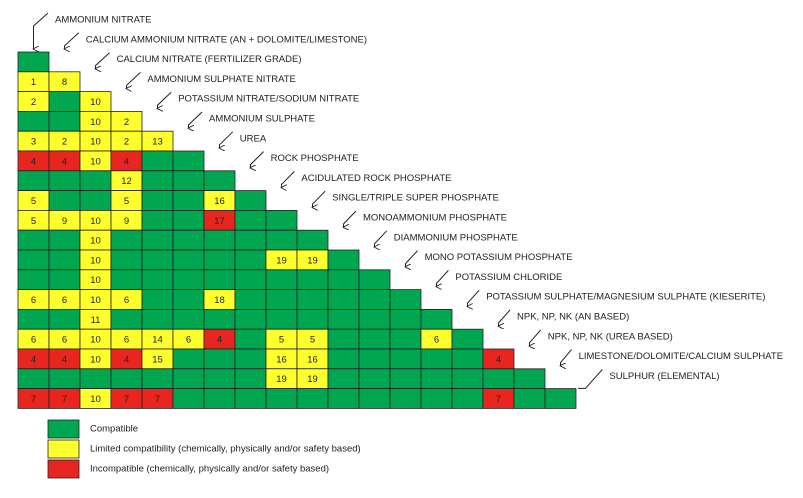  I want to click on product-label: POTASSIUM NITRATE/SODIUM NITRATE, so click(268, 99).